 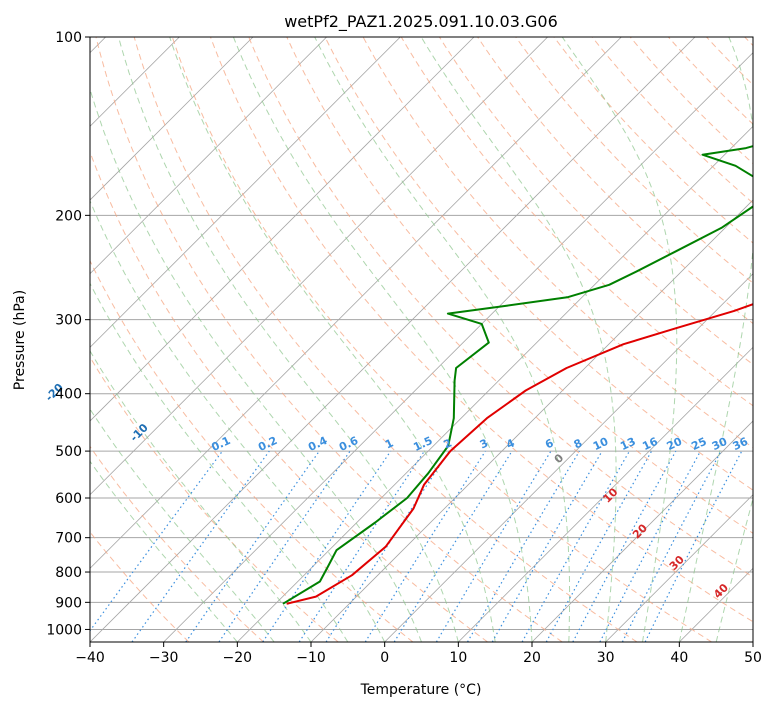 I want to click on mixing-ratio-label: 13, so click(x=627, y=444).